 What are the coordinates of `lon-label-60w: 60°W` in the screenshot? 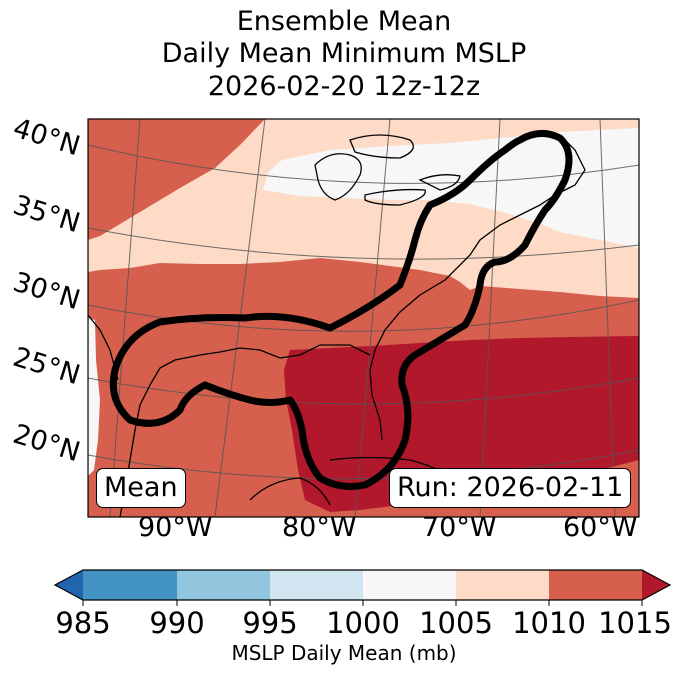 It's located at (600, 527).